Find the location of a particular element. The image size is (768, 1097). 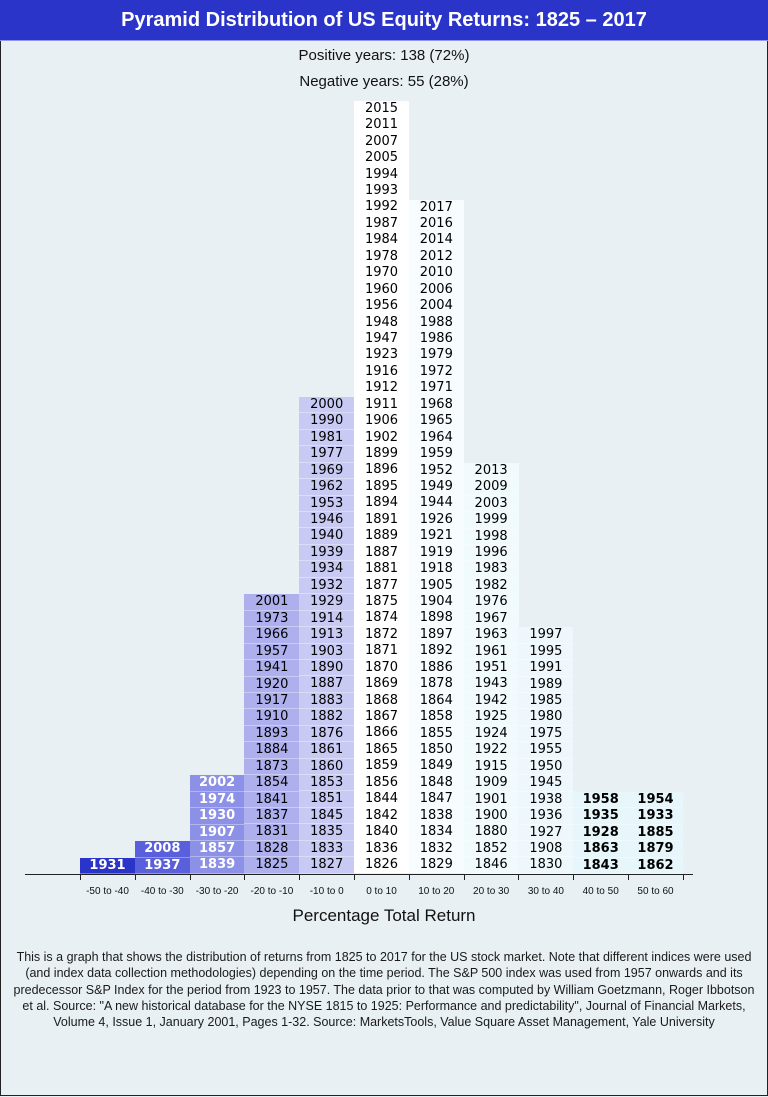

year-cell: 1977 is located at coordinates (327, 454).